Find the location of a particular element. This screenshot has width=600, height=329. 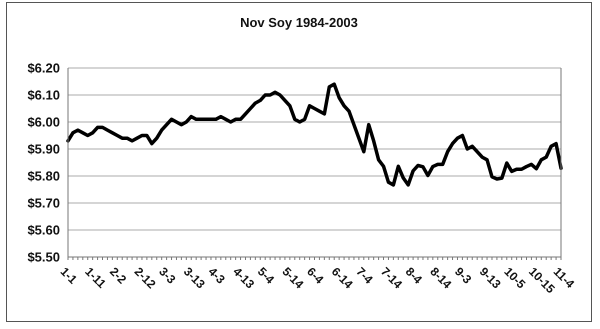

x-tick-label: 10-5 is located at coordinates (514, 278).